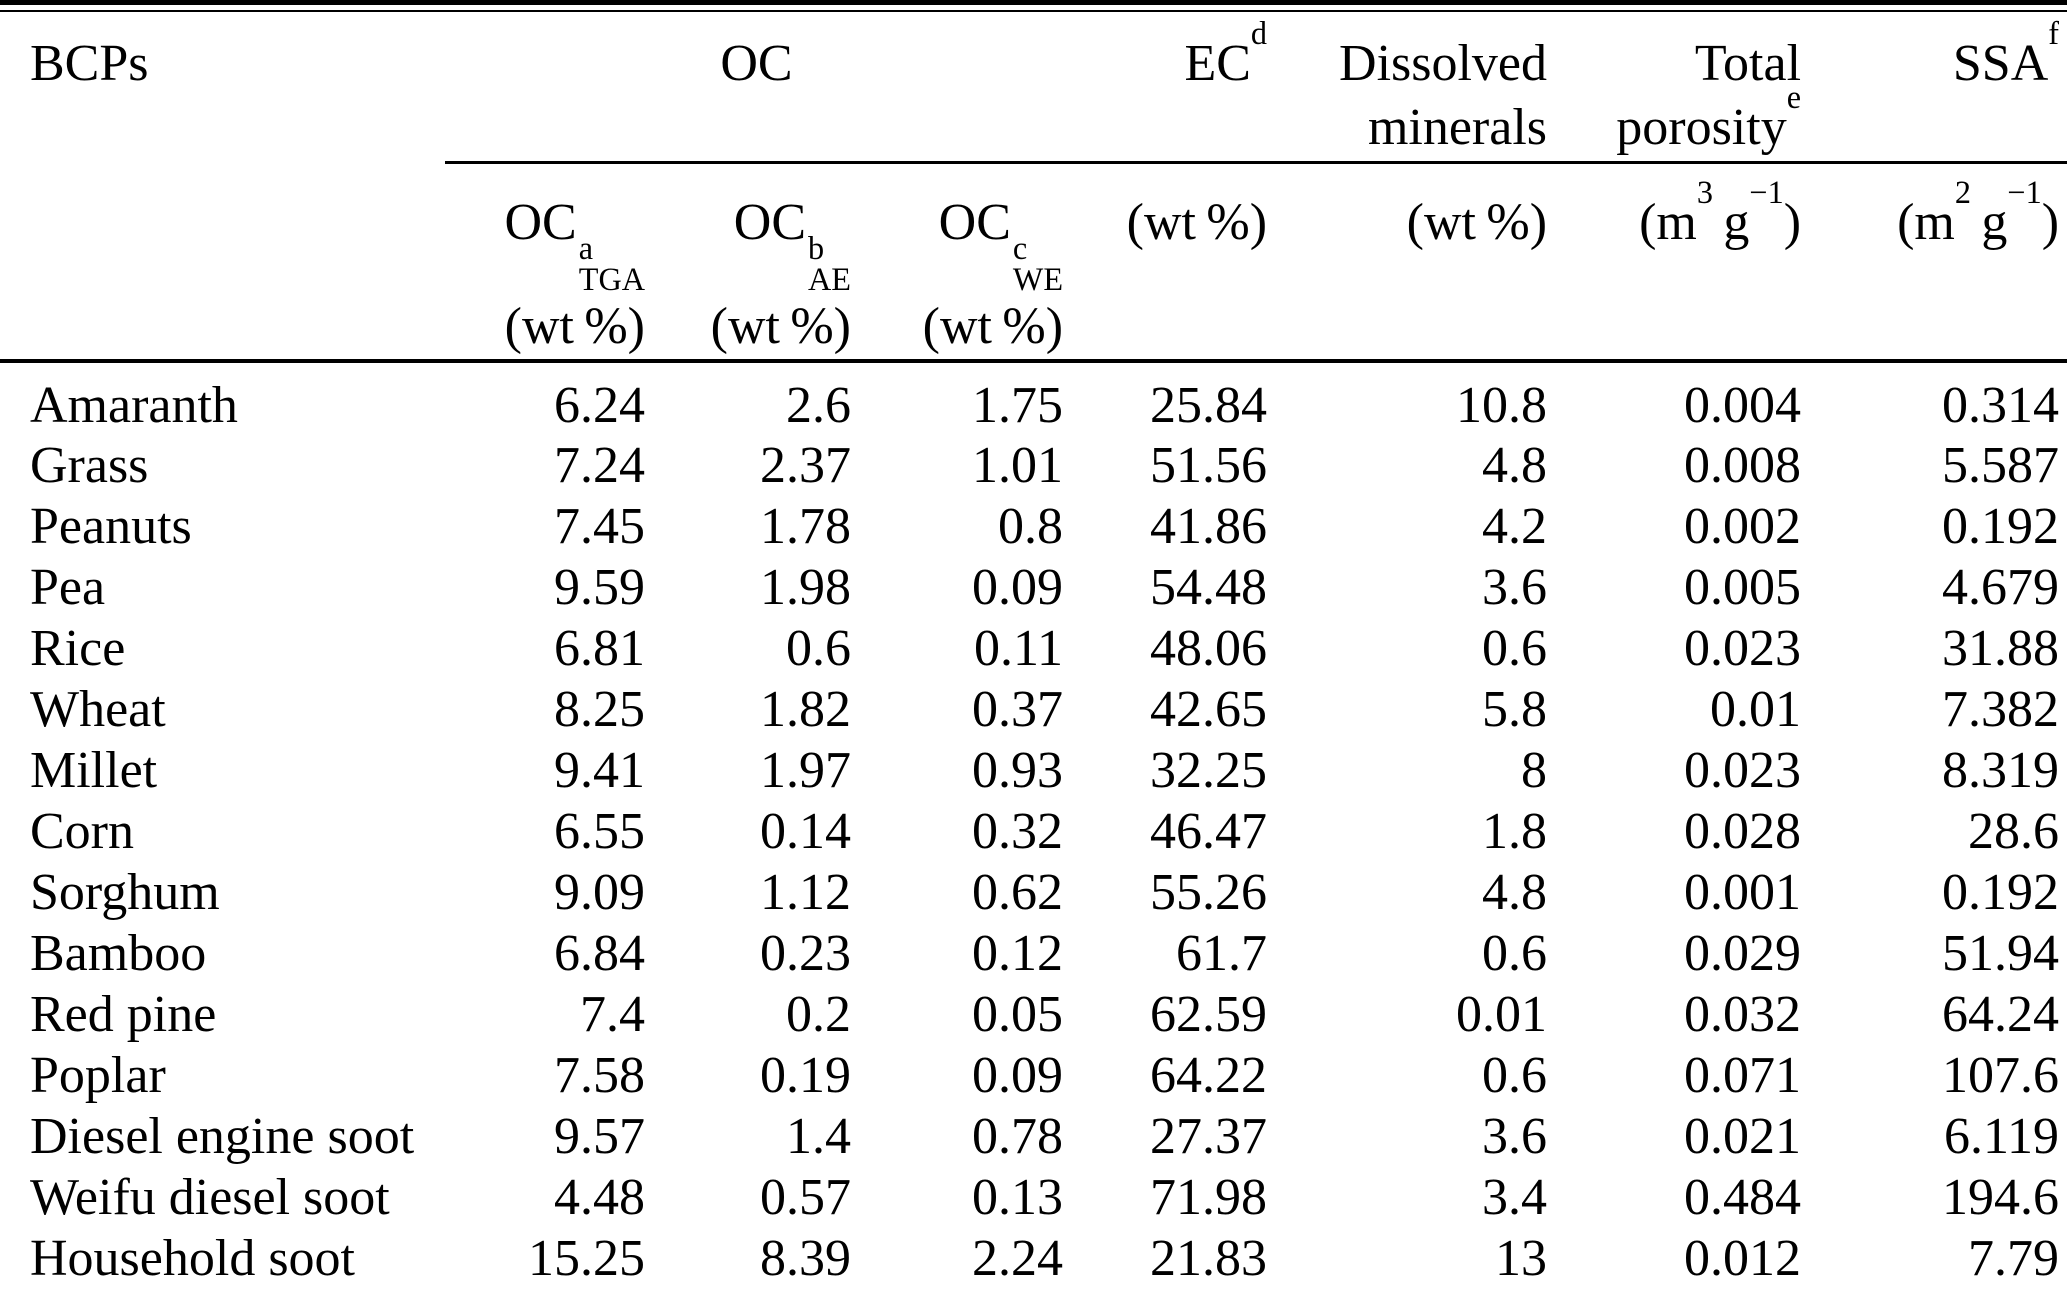 This screenshot has width=2067, height=1289. Describe the element at coordinates (1033, 2) in the screenshot. I see `top-thick-rule` at that location.